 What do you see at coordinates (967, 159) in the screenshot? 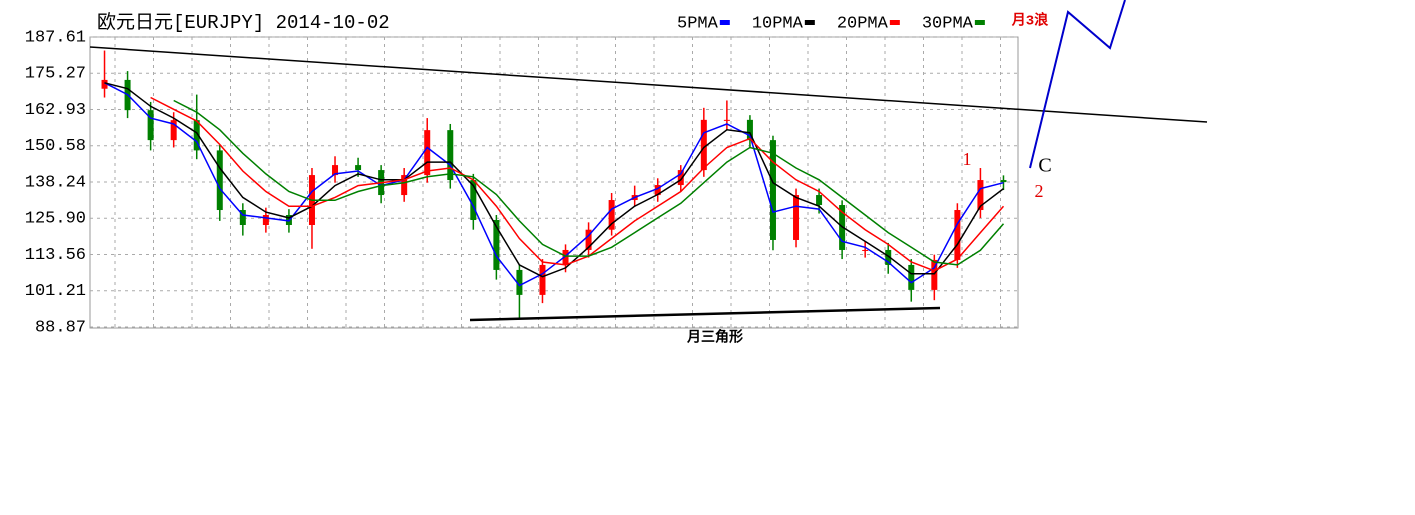
I see `annotation: 1` at bounding box center [967, 159].